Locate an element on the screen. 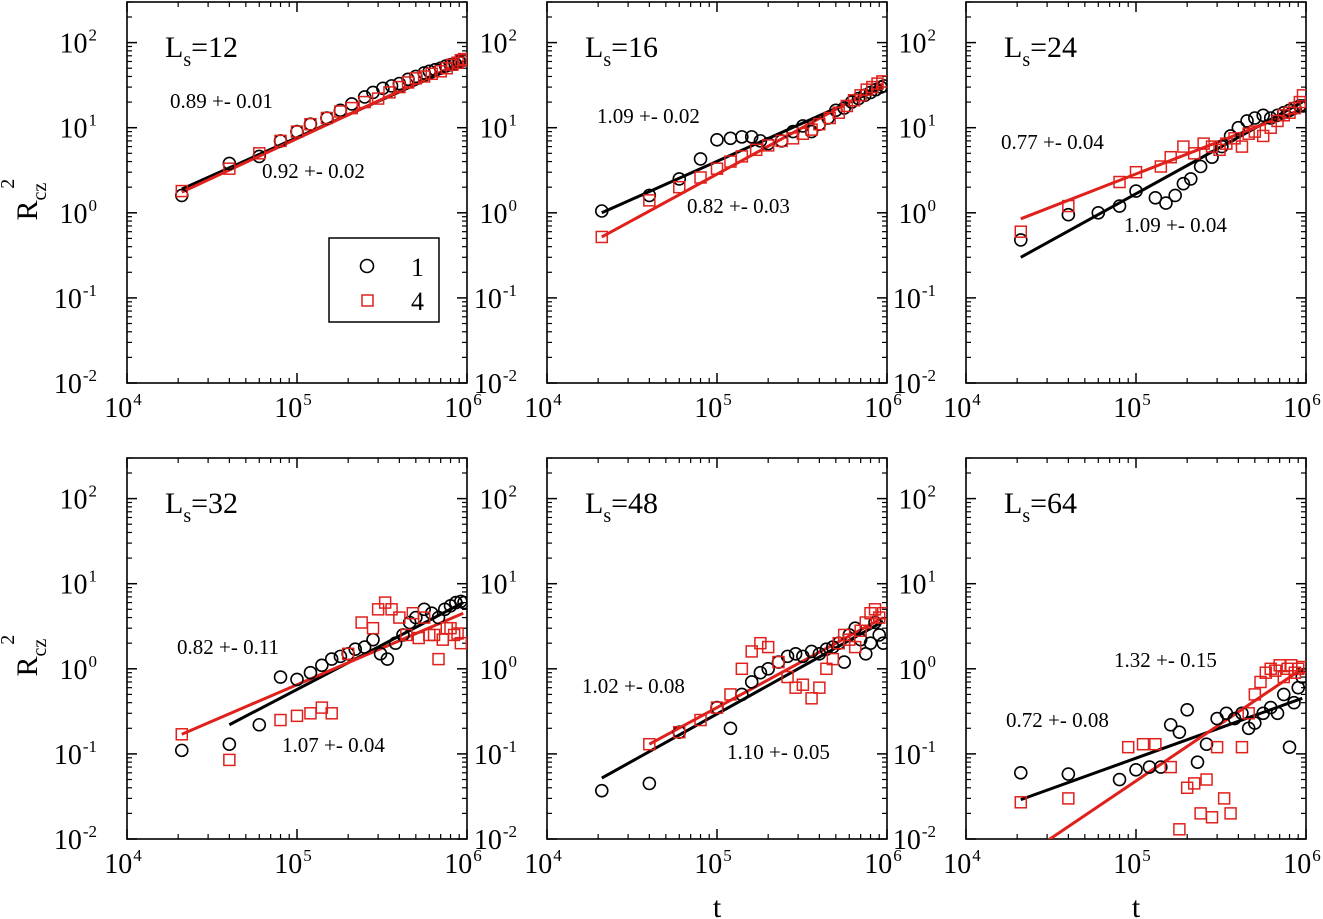 The width and height of the screenshot is (1323, 919). x-tick-label: 10⁴ is located at coordinates (123, 407).